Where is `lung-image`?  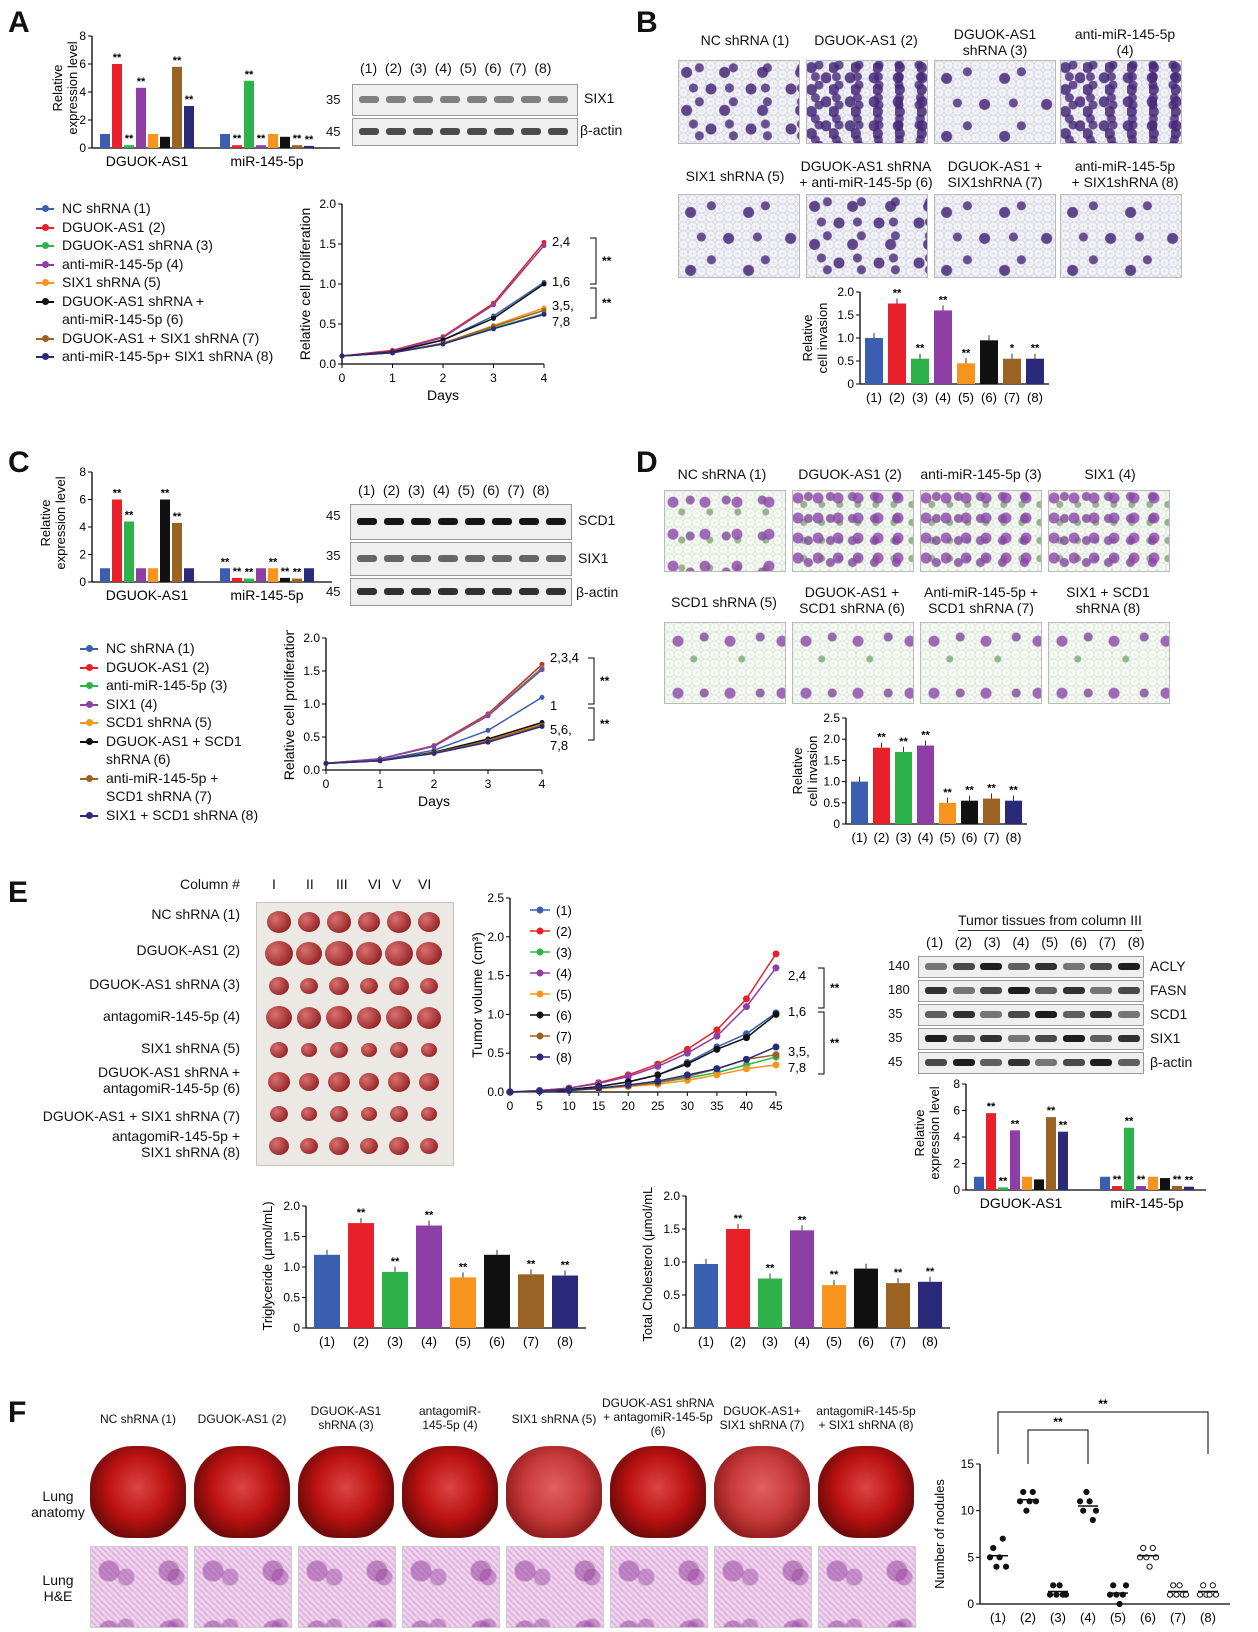
lung-image is located at coordinates (450, 1492).